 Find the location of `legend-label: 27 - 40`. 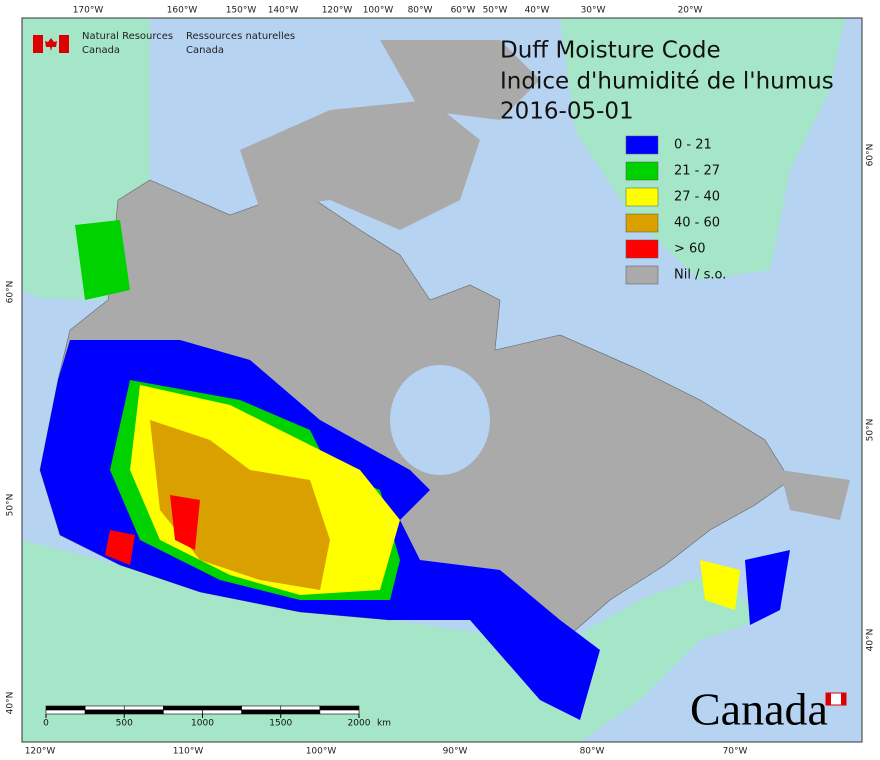

legend-label: 27 - 40 is located at coordinates (697, 197).